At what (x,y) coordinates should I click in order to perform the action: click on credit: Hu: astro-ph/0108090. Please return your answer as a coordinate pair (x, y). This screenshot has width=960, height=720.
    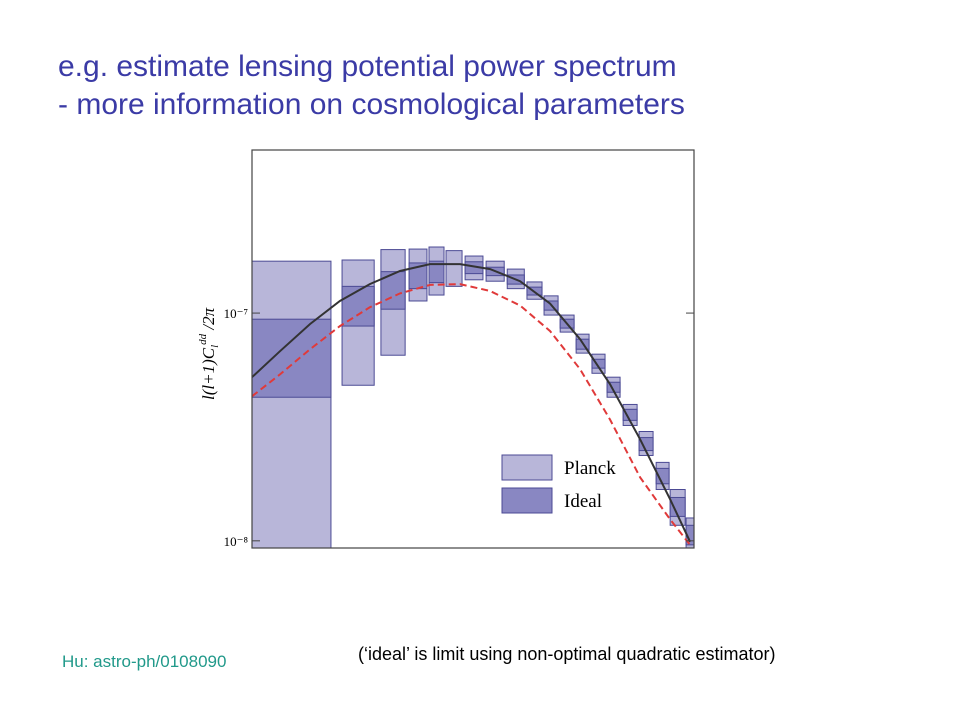
    Looking at the image, I should click on (144, 661).